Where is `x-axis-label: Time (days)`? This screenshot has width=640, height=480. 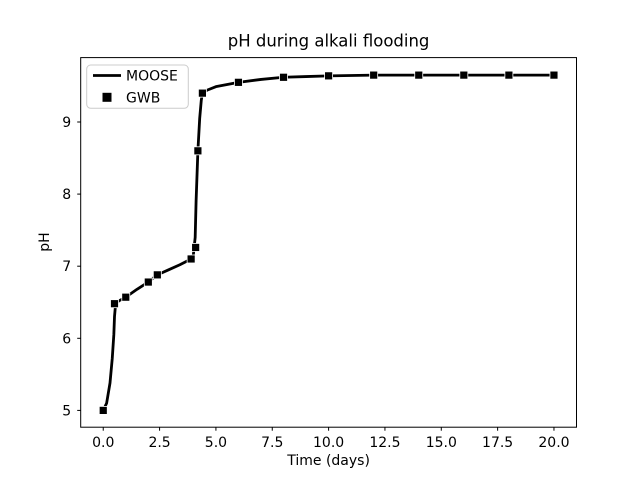 x-axis-label: Time (days) is located at coordinates (328, 461).